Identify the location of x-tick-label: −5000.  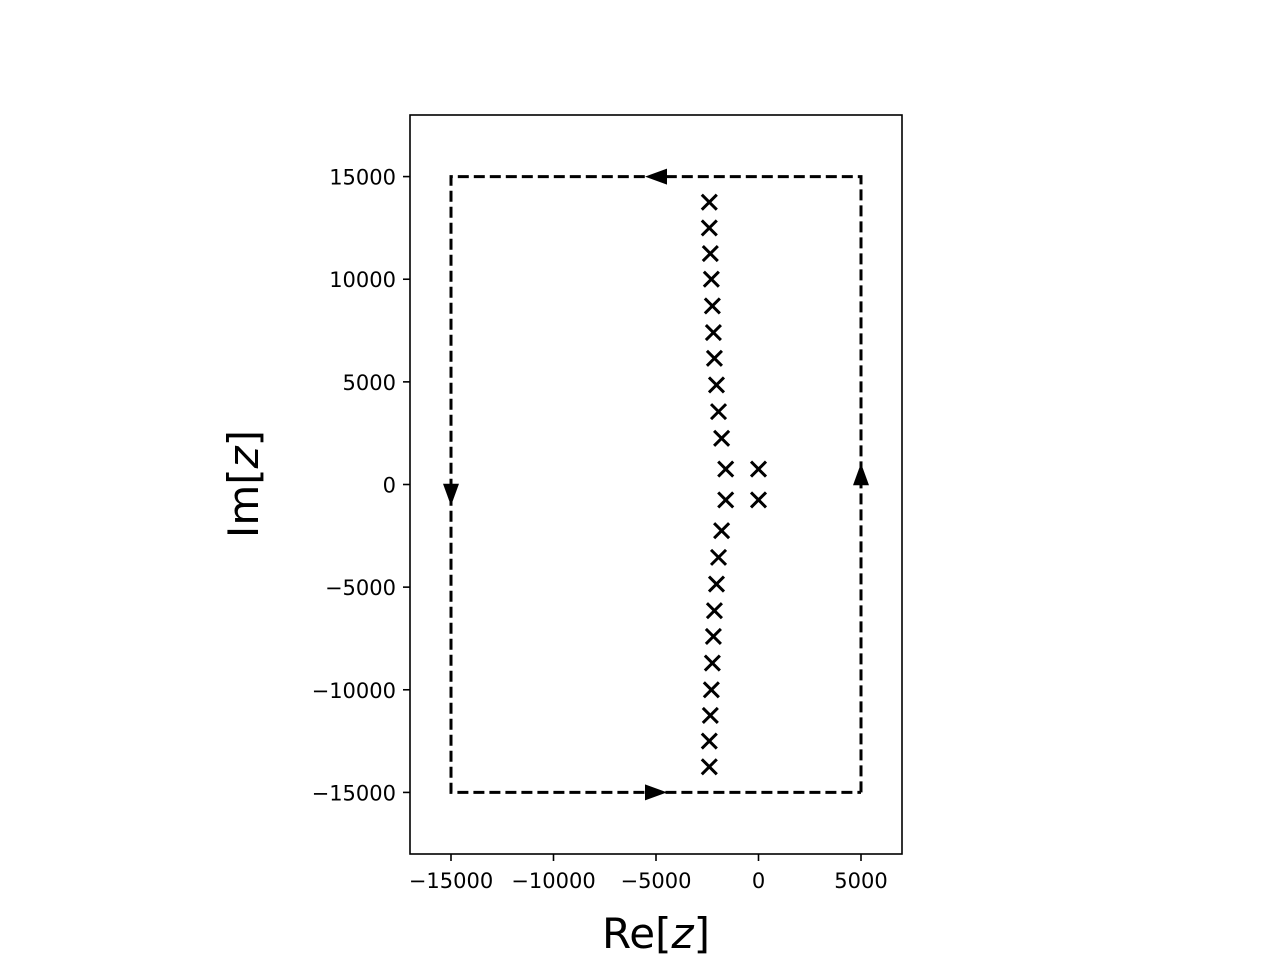
(655, 881).